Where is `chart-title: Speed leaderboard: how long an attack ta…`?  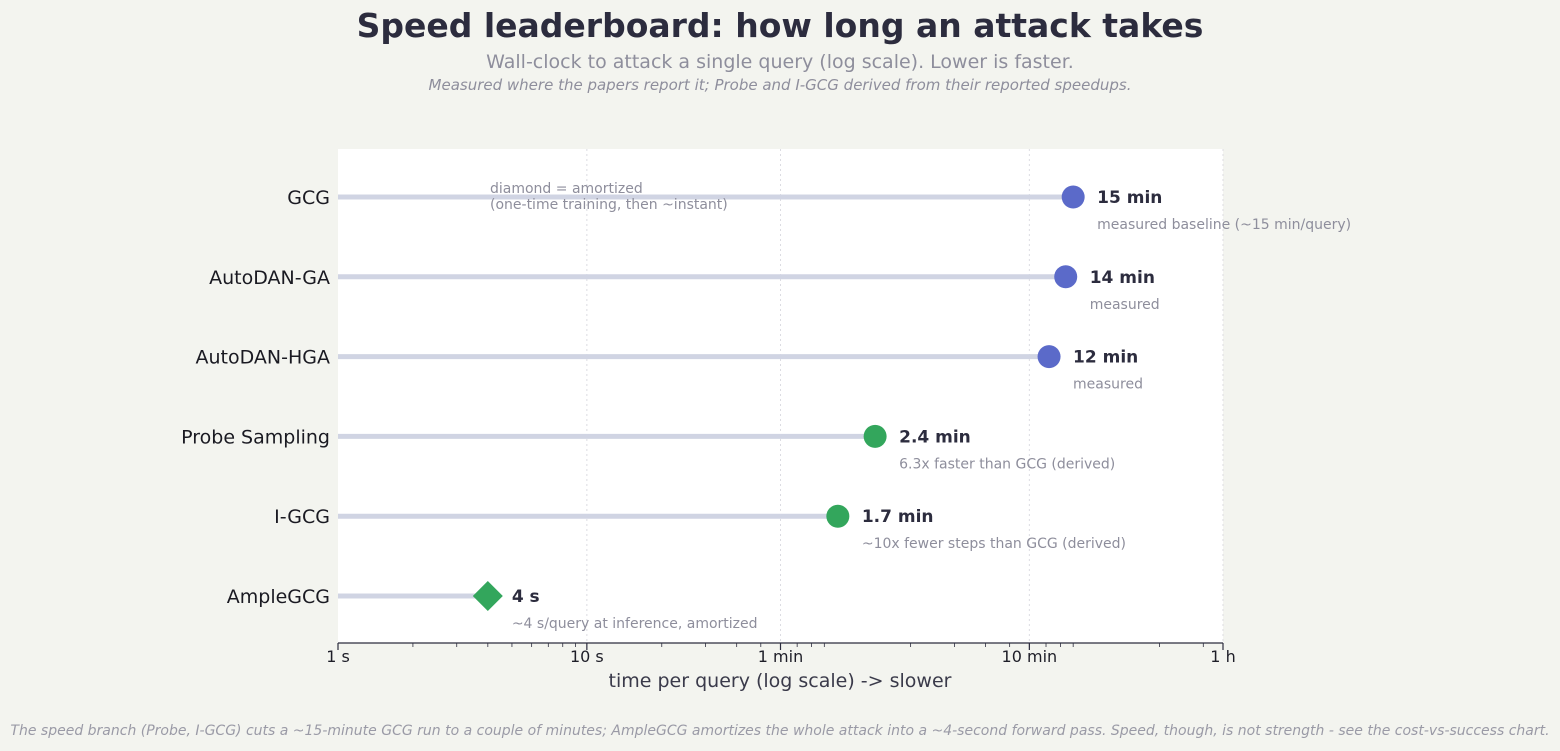 chart-title: Speed leaderboard: how long an attack ta… is located at coordinates (780, 25).